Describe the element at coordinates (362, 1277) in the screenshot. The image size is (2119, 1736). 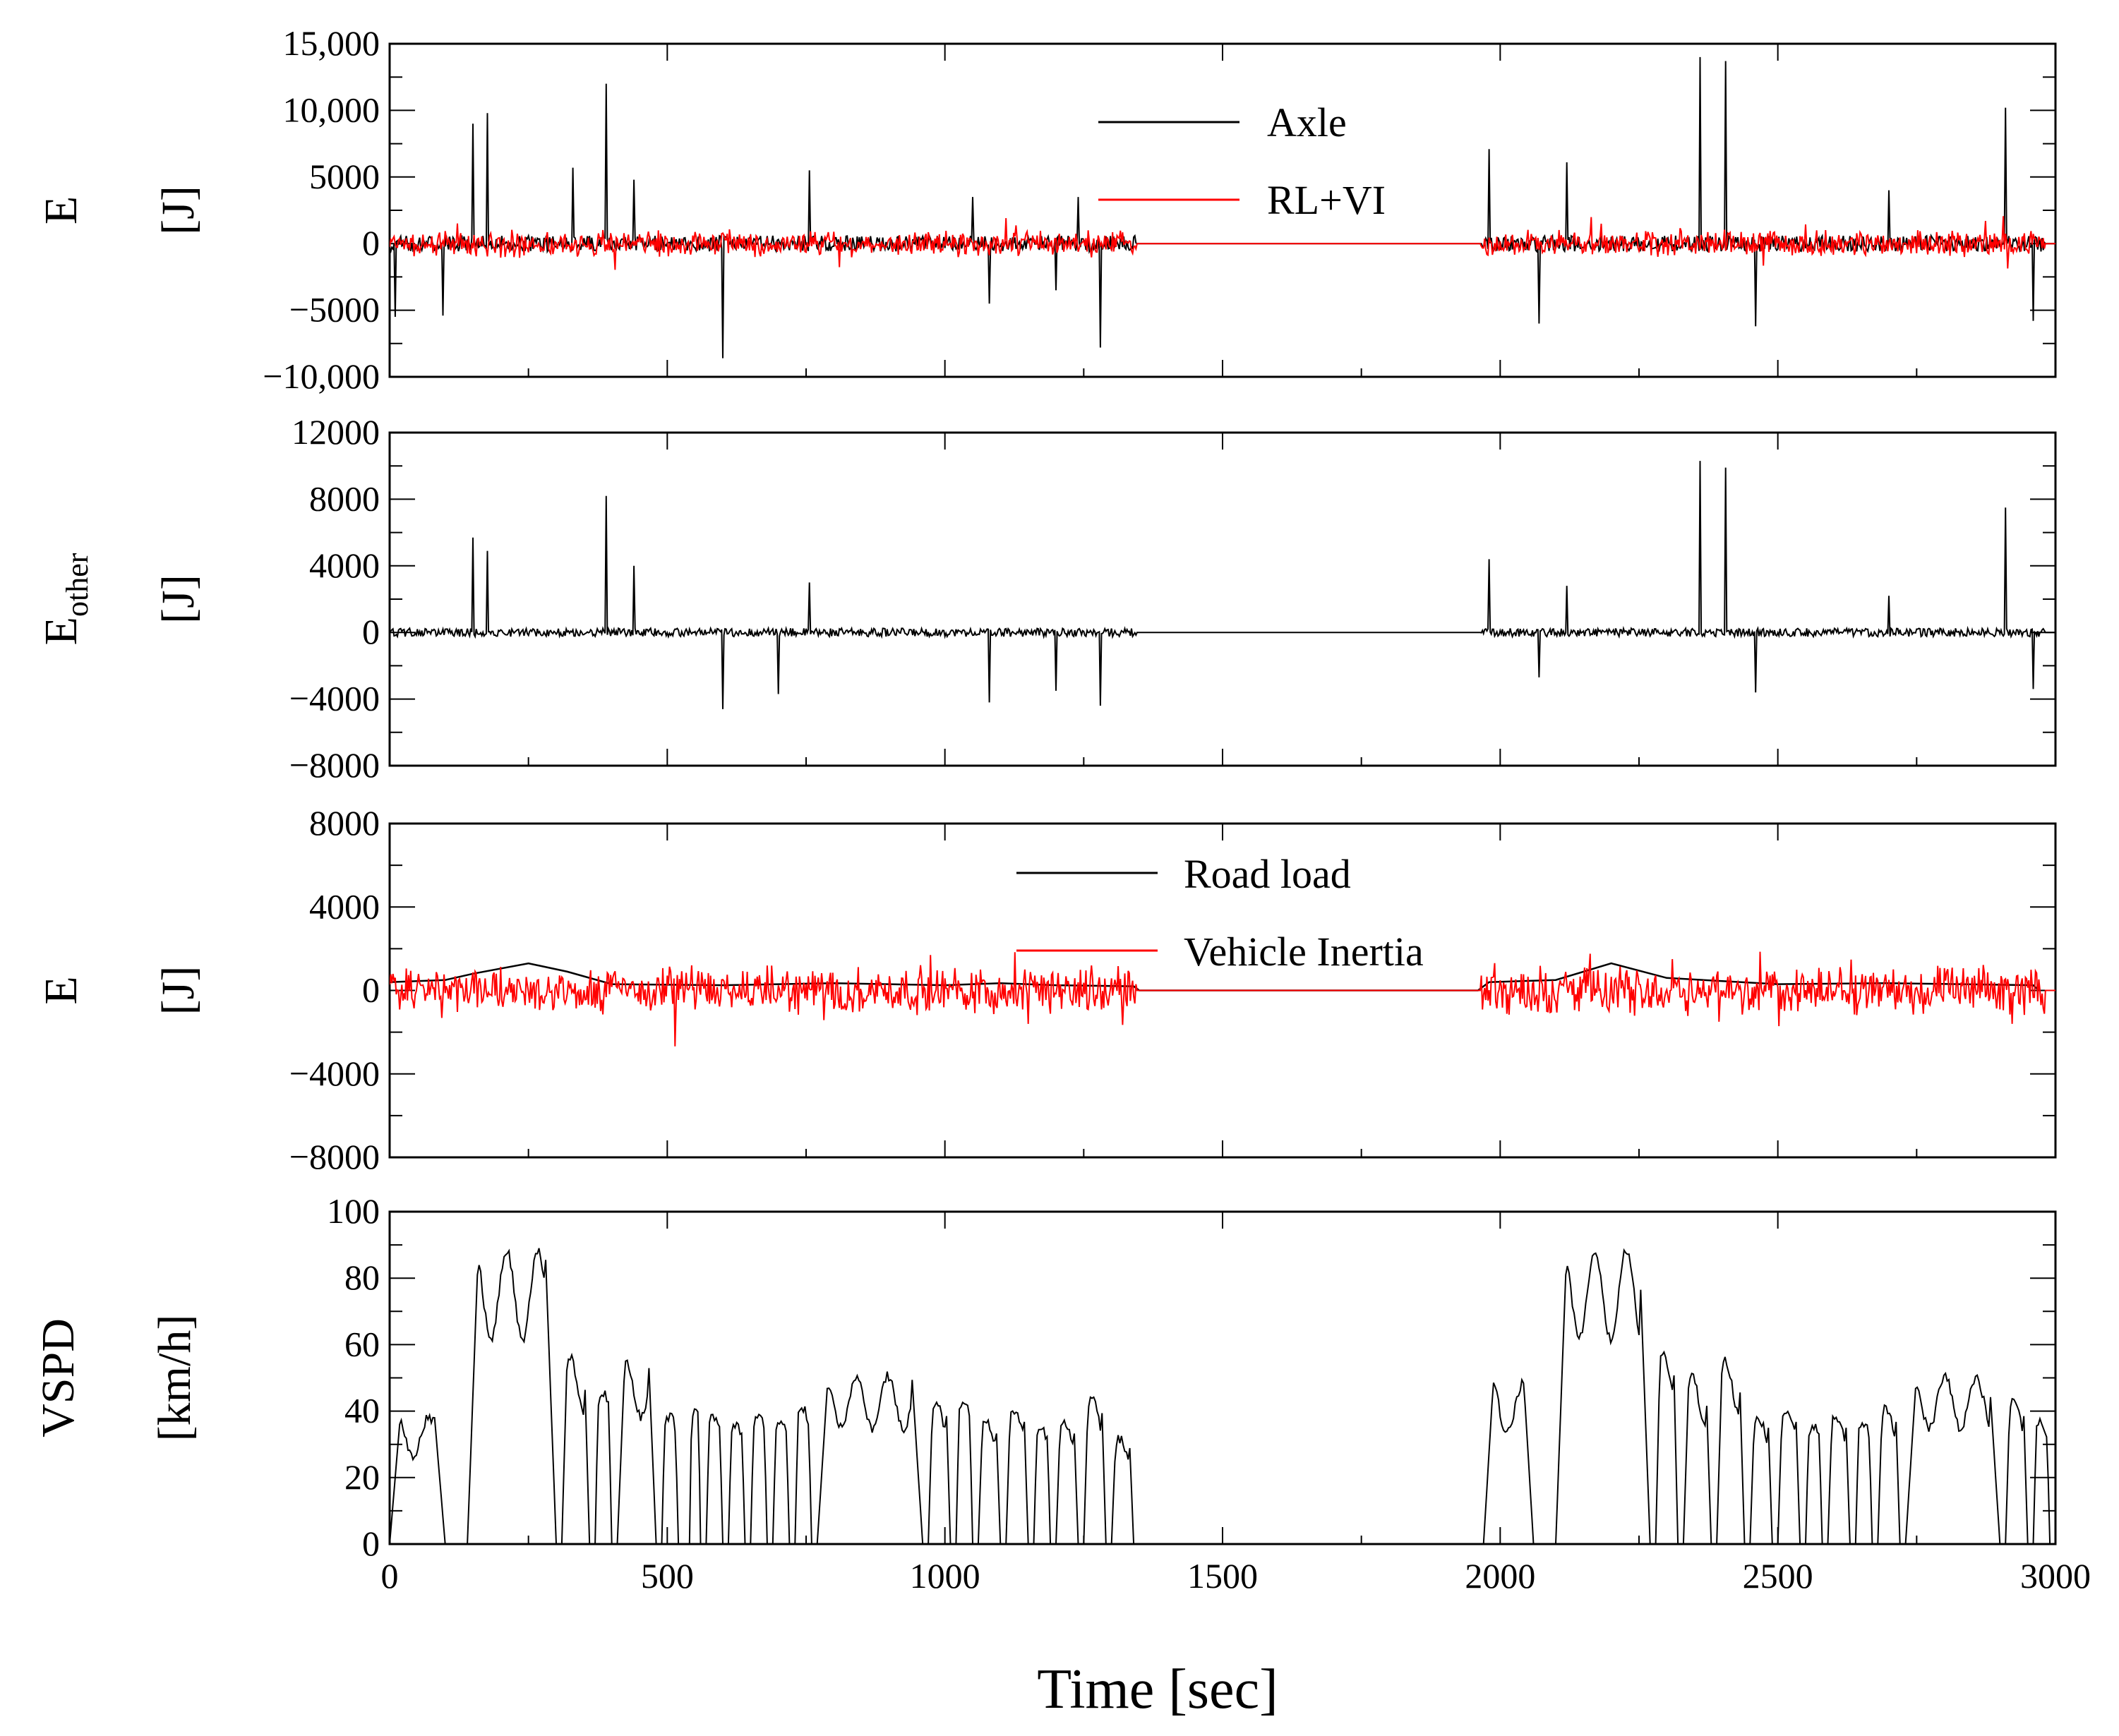
I see `y-tick-label: 80` at that location.